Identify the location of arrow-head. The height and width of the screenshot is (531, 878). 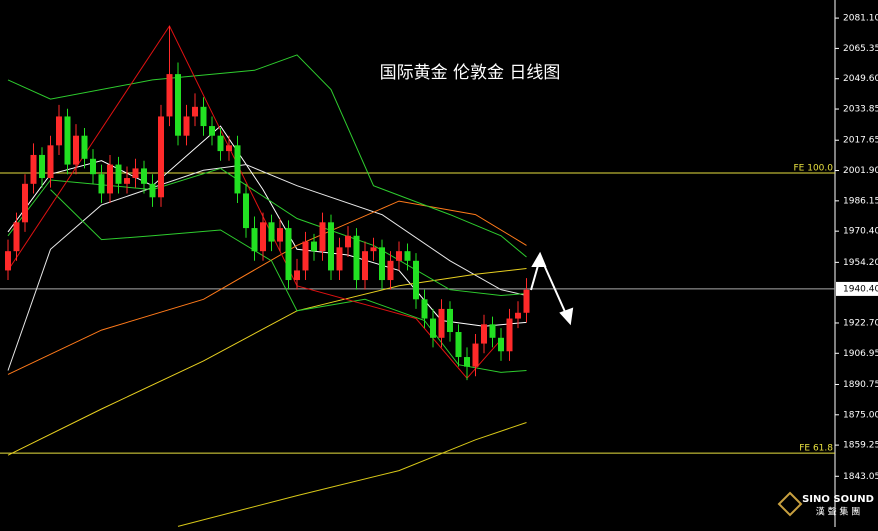
(566, 316).